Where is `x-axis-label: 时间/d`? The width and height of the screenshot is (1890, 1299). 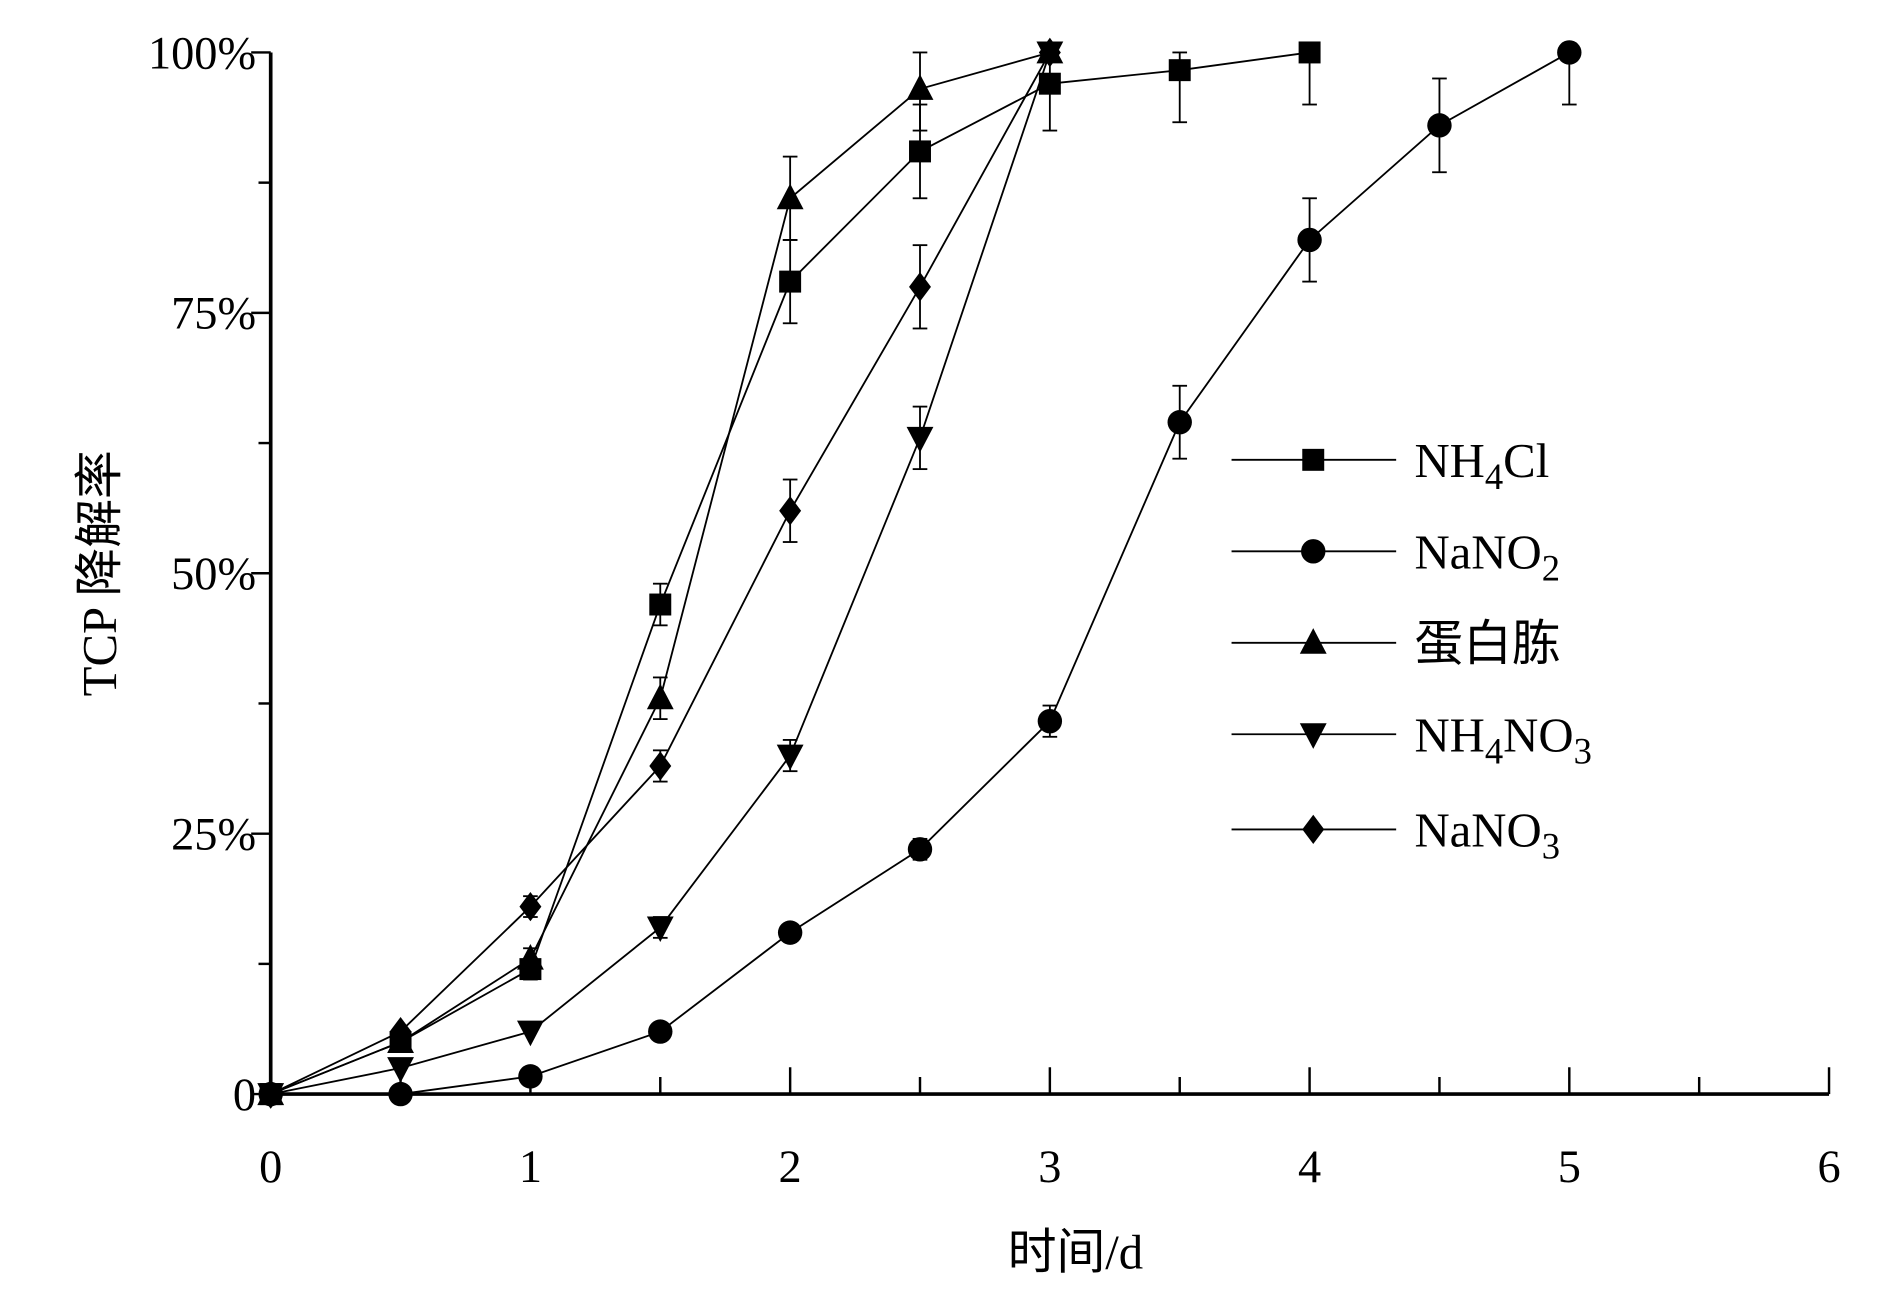
x-axis-label: 时间/d is located at coordinates (1075, 1253).